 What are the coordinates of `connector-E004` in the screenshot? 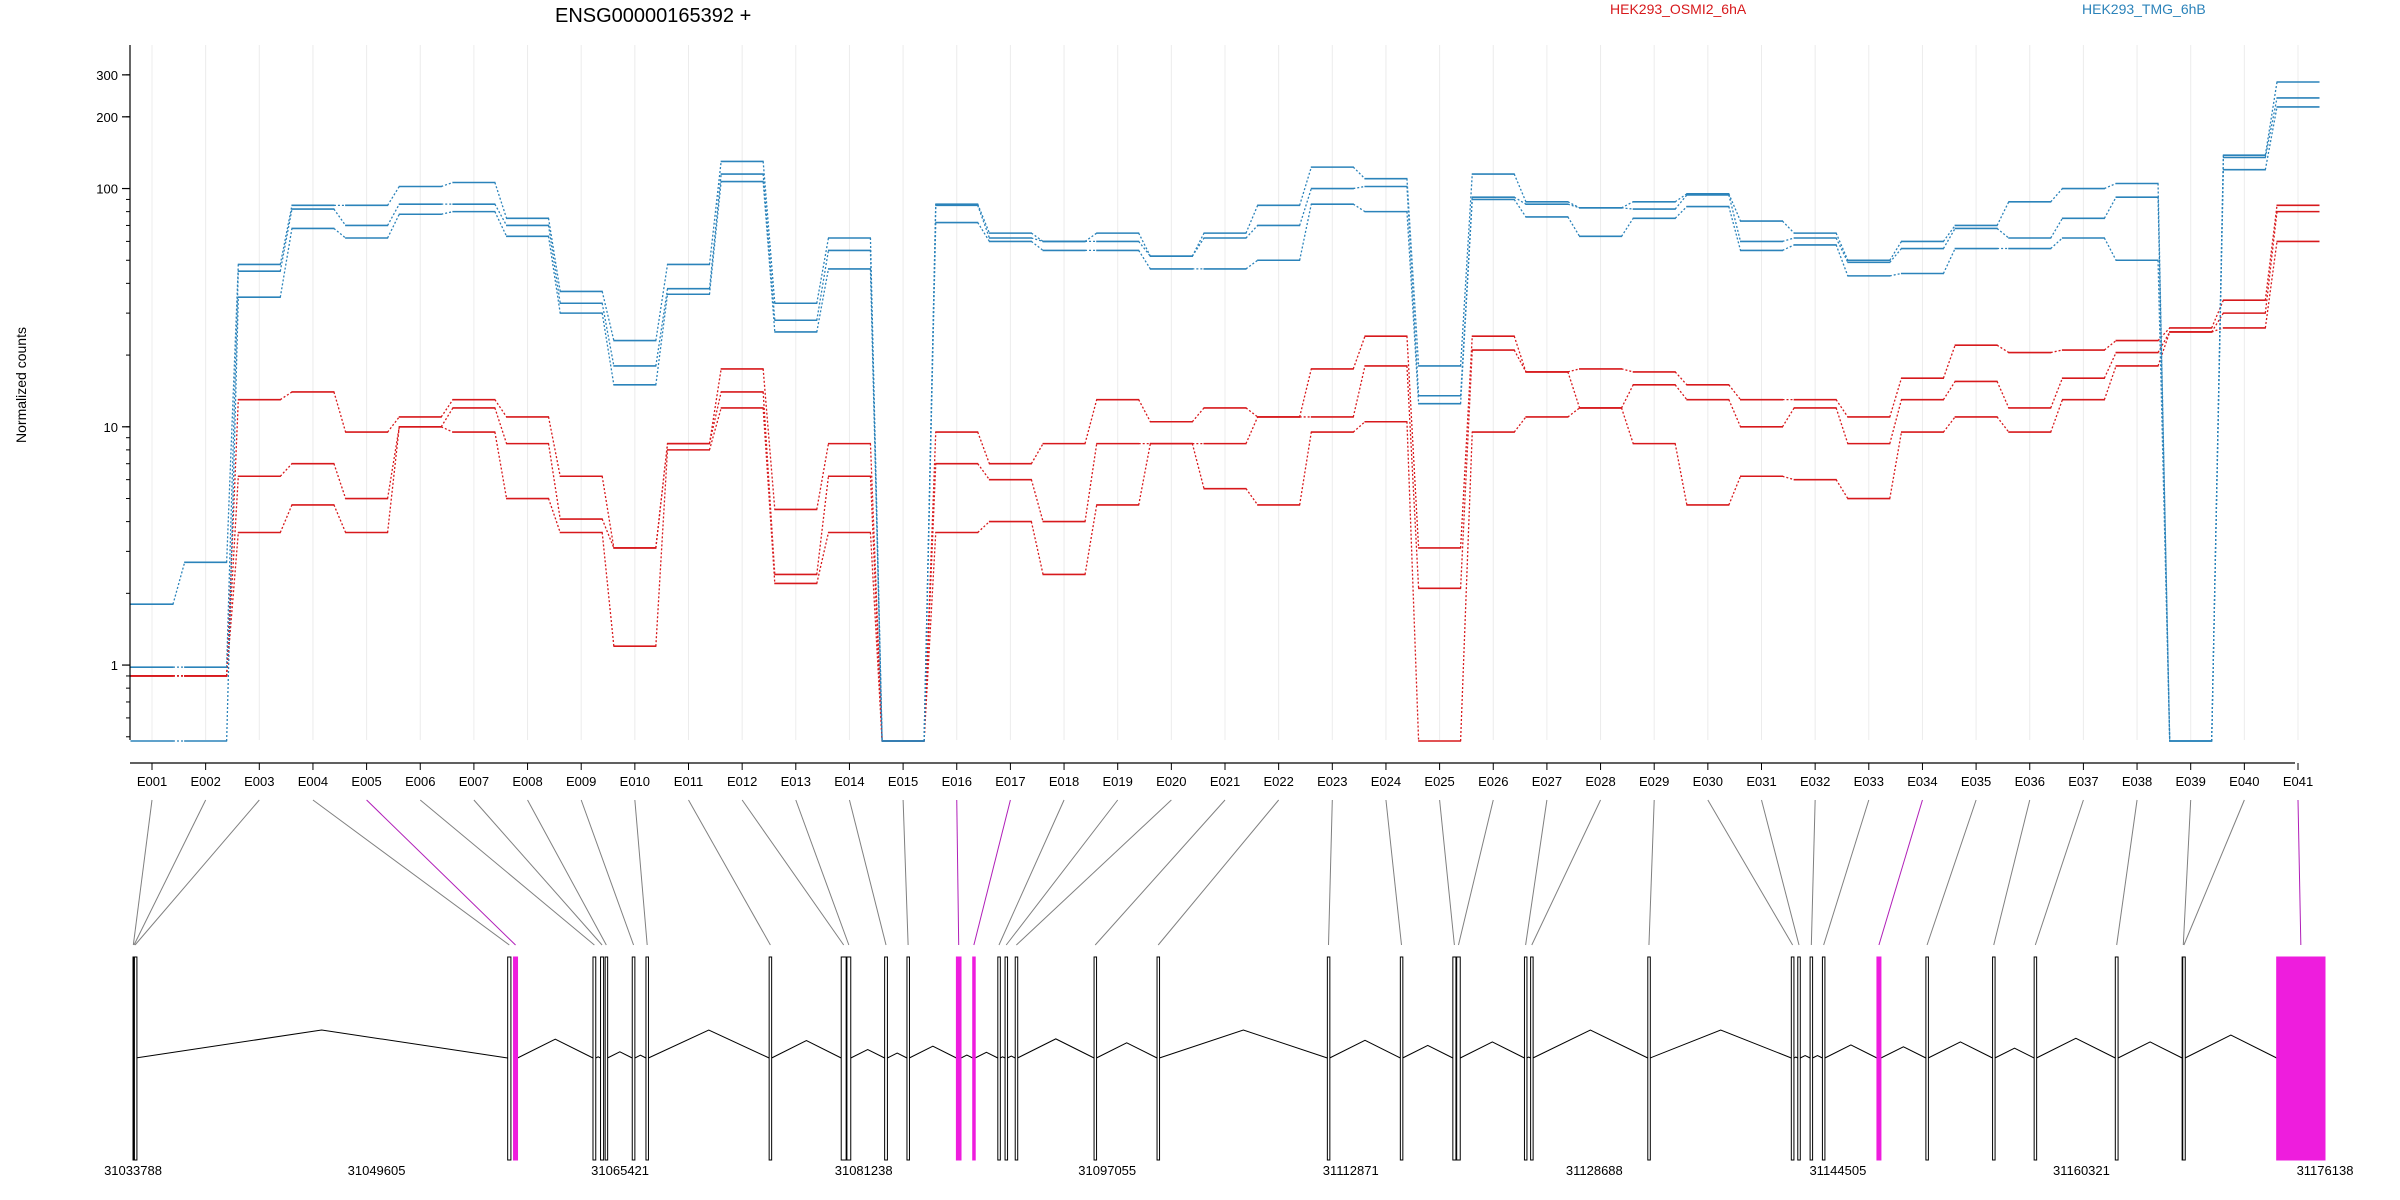 It's located at (411, 872).